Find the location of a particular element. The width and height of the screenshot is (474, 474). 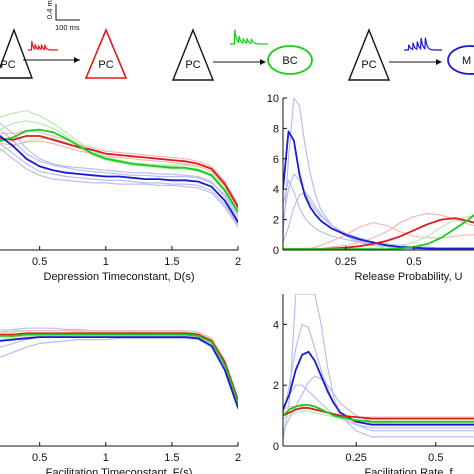

pre-label-1: PC is located at coordinates (7, 65).